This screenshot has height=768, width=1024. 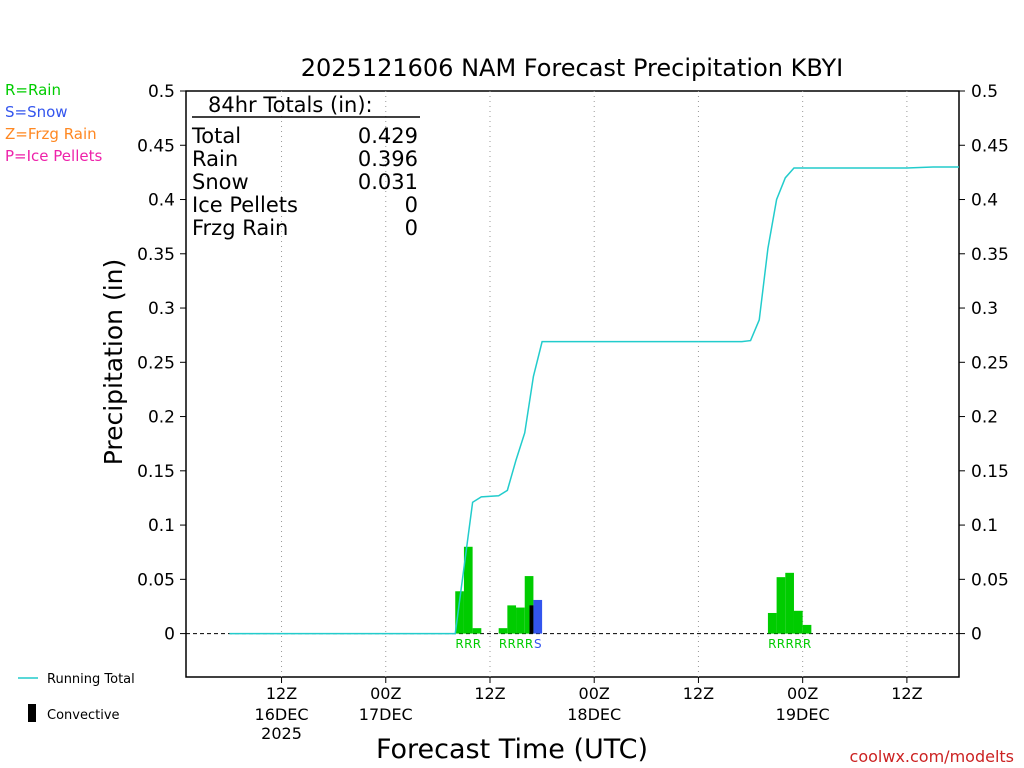 What do you see at coordinates (984, 309) in the screenshot?
I see `y-tick-label-right: 0.3` at bounding box center [984, 309].